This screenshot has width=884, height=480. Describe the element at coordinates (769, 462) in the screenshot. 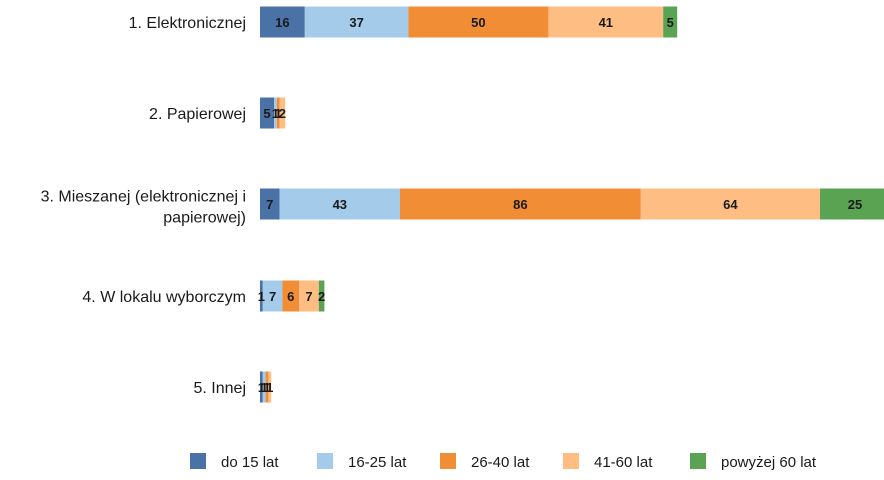

I see `legend-label: powyżej 60 lat` at that location.